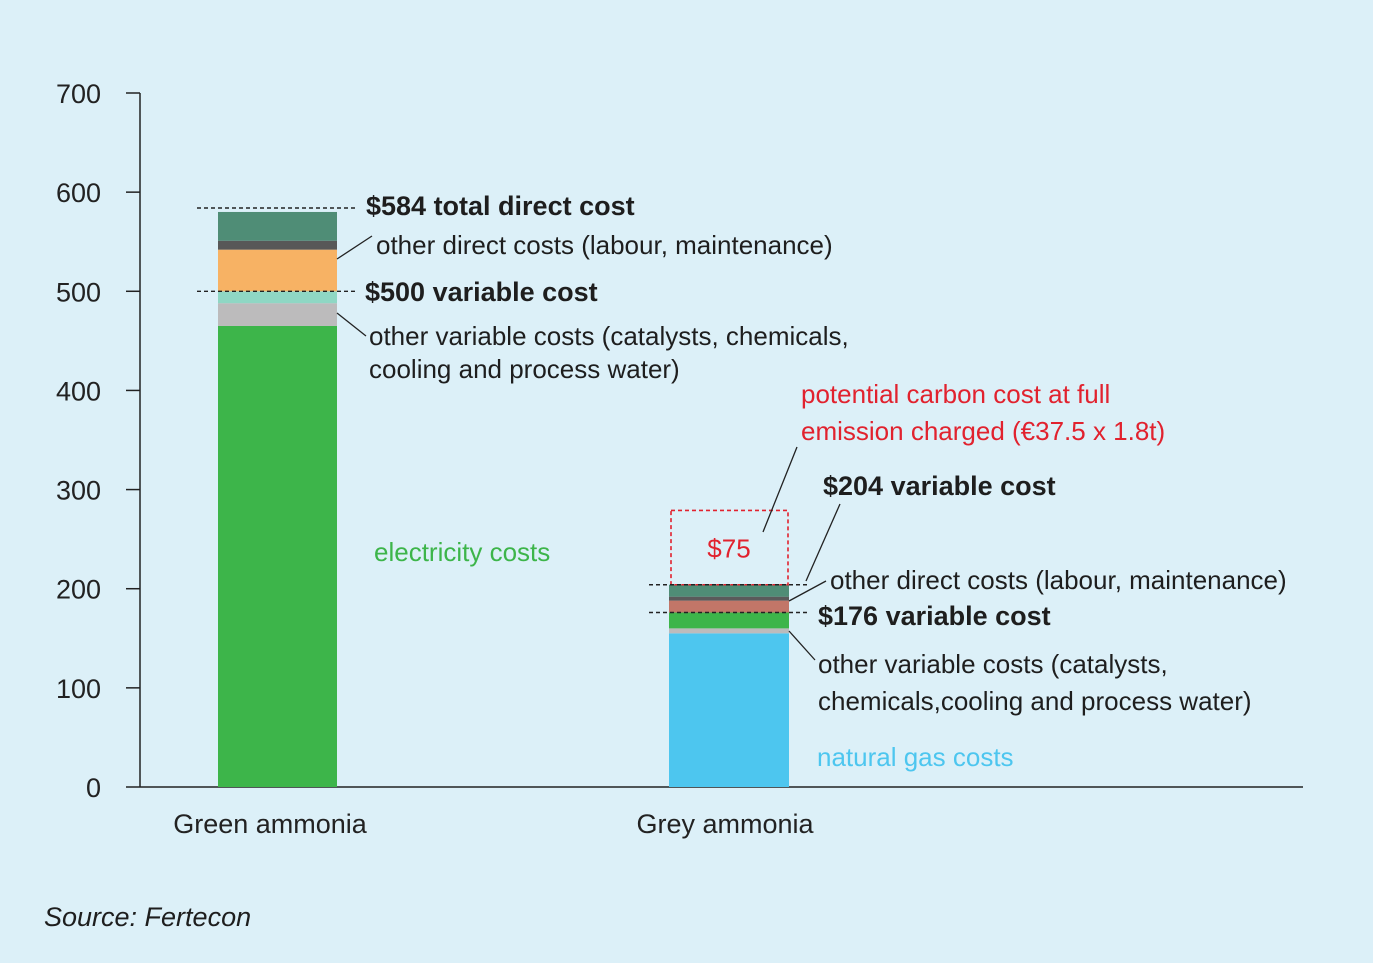 The height and width of the screenshot is (963, 1373). Describe the element at coordinates (780, 489) in the screenshot. I see `leader-carbon` at that location.